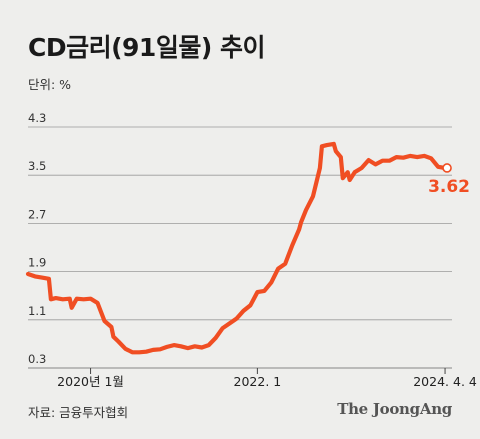 This screenshot has height=439, width=480. What do you see at coordinates (37, 311) in the screenshot?
I see `y-tick-label: 1.1` at bounding box center [37, 311].